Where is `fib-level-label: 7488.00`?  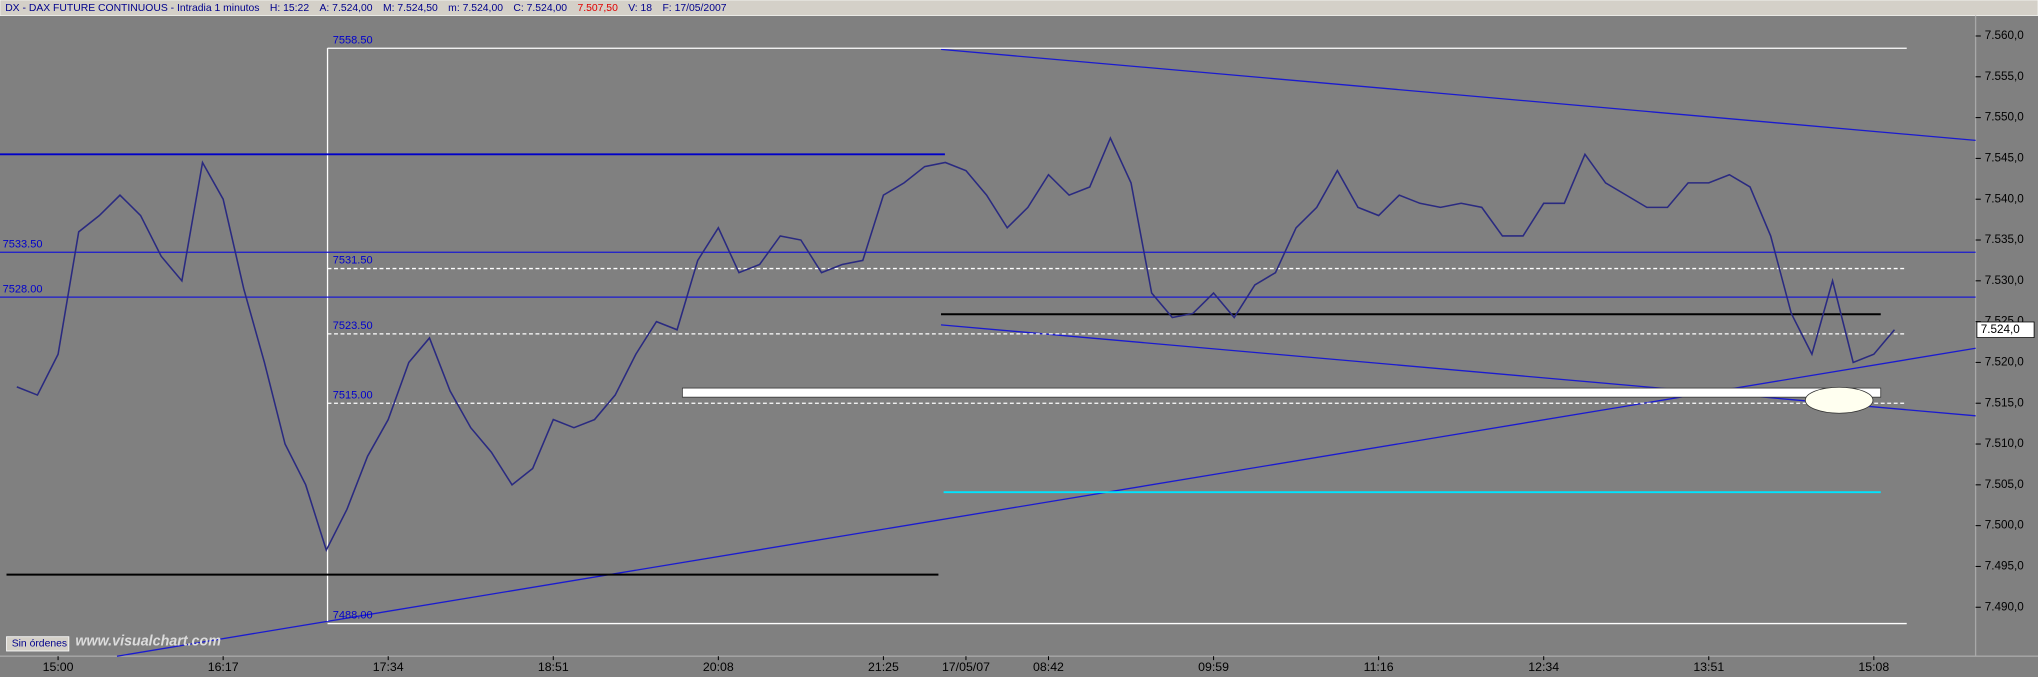 fib-level-label: 7488.00 is located at coordinates (353, 616).